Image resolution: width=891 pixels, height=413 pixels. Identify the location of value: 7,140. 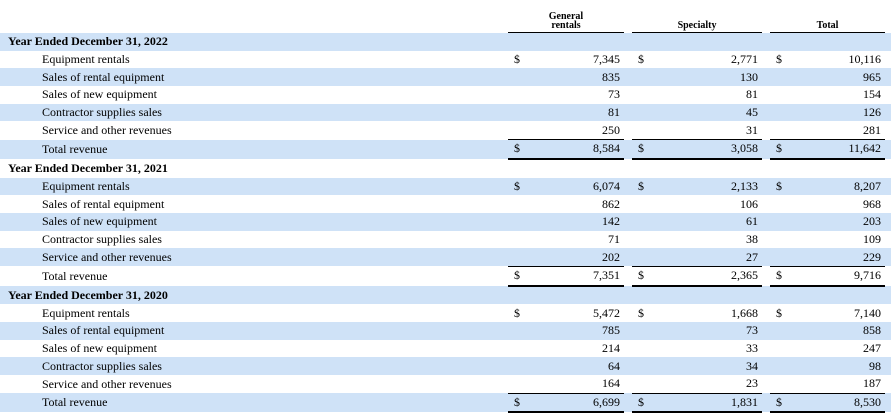
(868, 312).